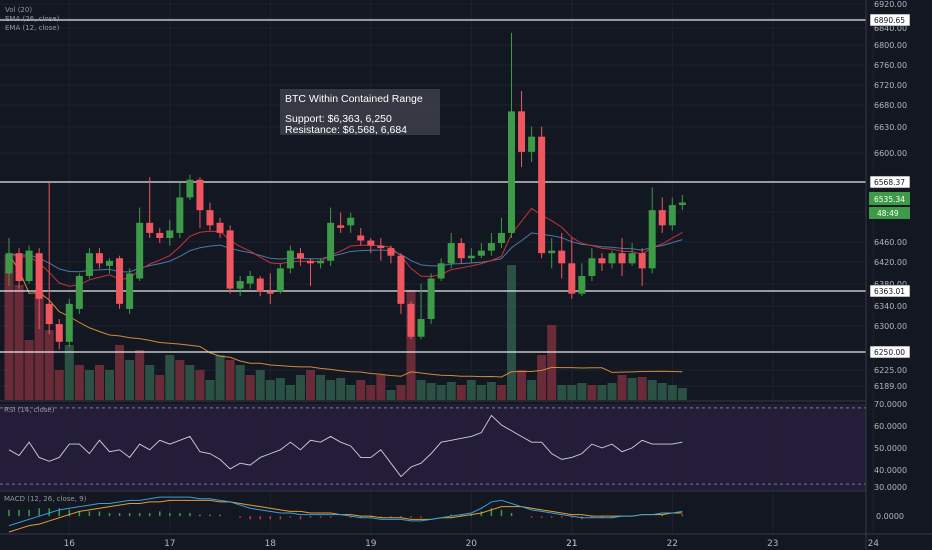  I want to click on macd-legend: MACD (12, 26, close, 9), so click(45, 499).